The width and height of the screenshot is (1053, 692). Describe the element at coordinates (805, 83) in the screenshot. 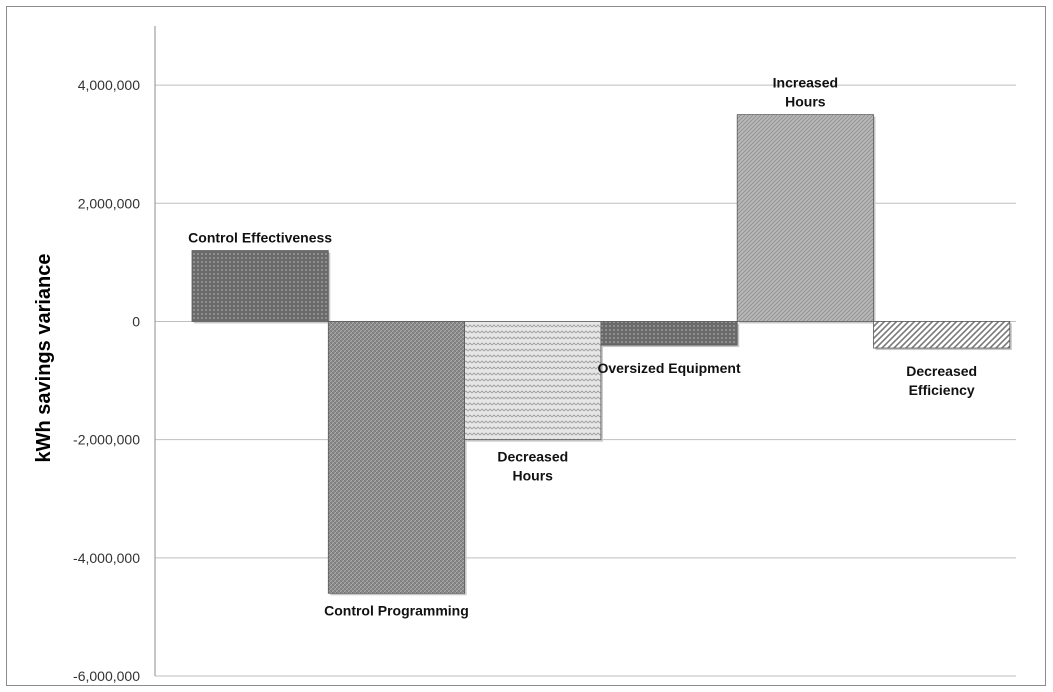

I see `bar-label: Increased` at that location.